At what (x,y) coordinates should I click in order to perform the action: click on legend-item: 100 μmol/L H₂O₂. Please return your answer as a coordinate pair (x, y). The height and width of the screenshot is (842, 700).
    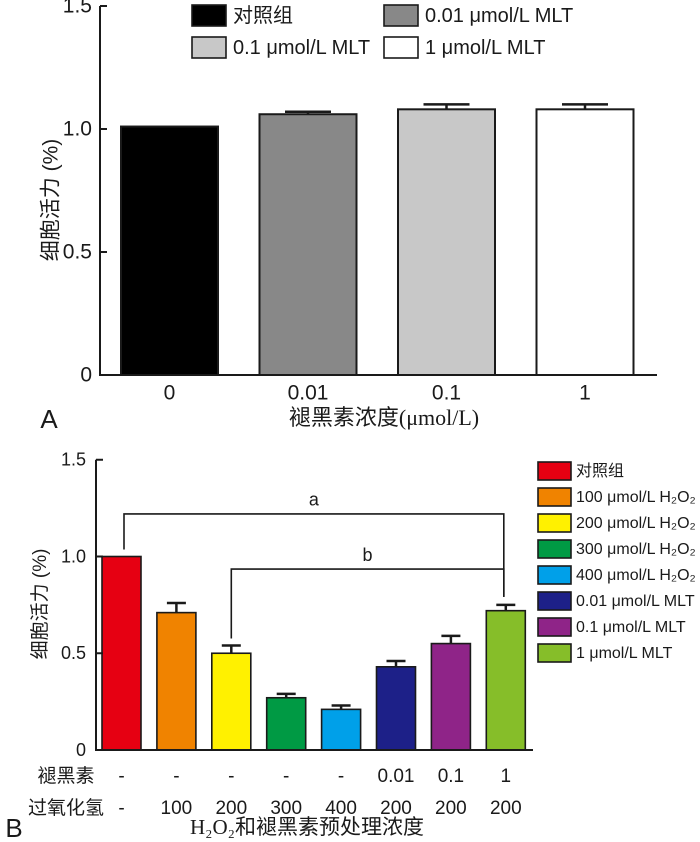
    Looking at the image, I should click on (616, 497).